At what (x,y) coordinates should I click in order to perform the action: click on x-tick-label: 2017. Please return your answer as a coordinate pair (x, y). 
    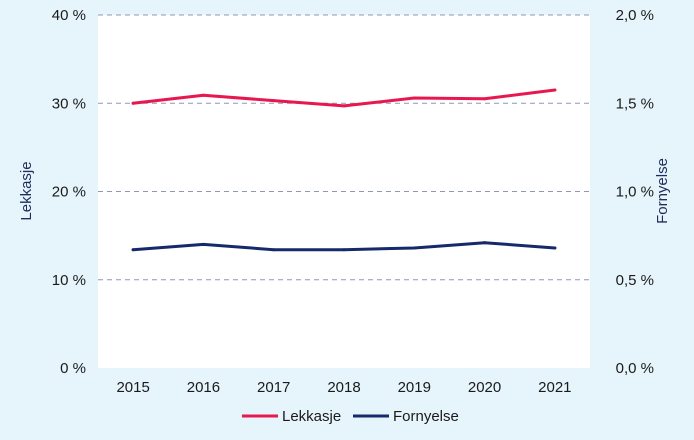
    Looking at the image, I should click on (273, 387).